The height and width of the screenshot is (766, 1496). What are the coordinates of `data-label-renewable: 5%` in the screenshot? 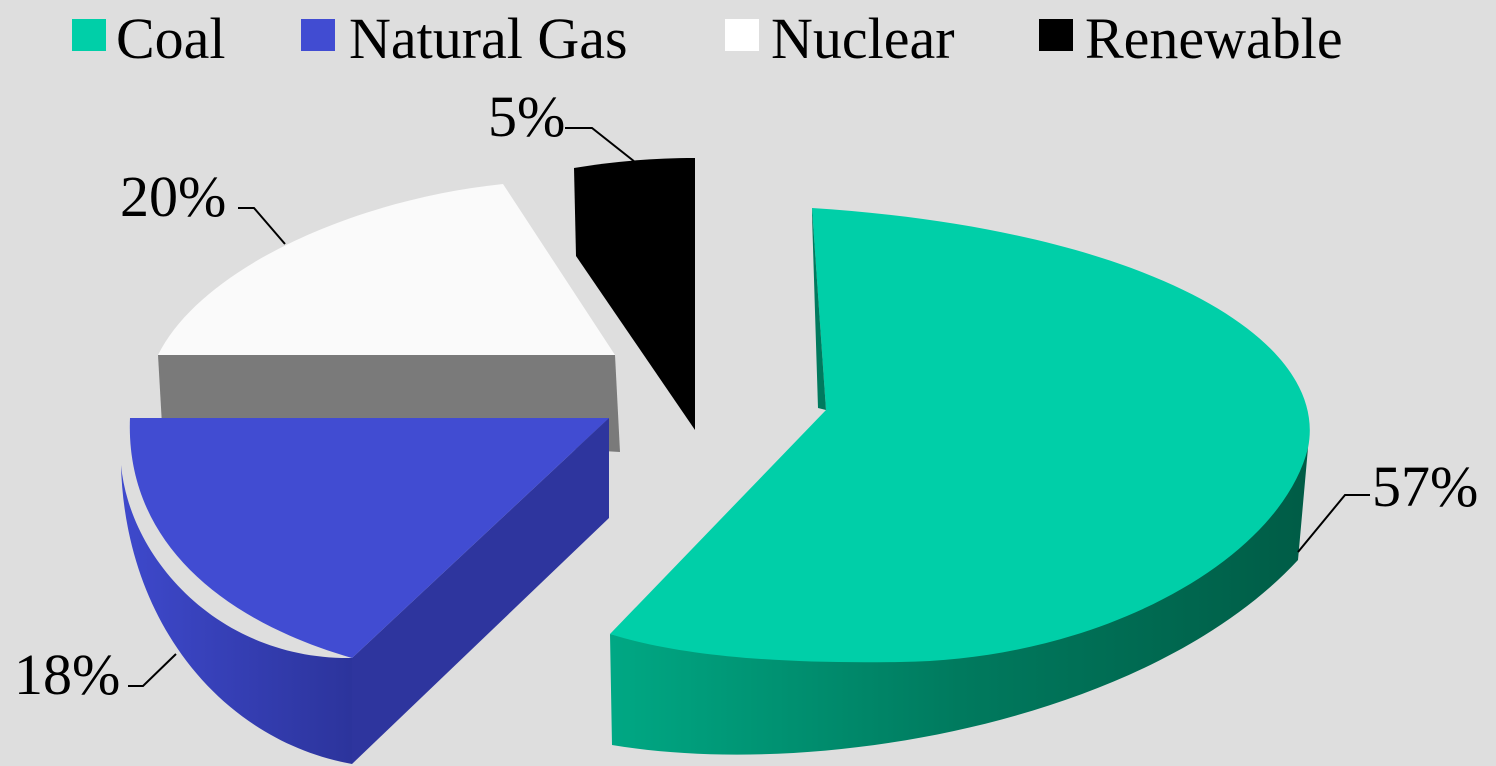 It's located at (526, 116).